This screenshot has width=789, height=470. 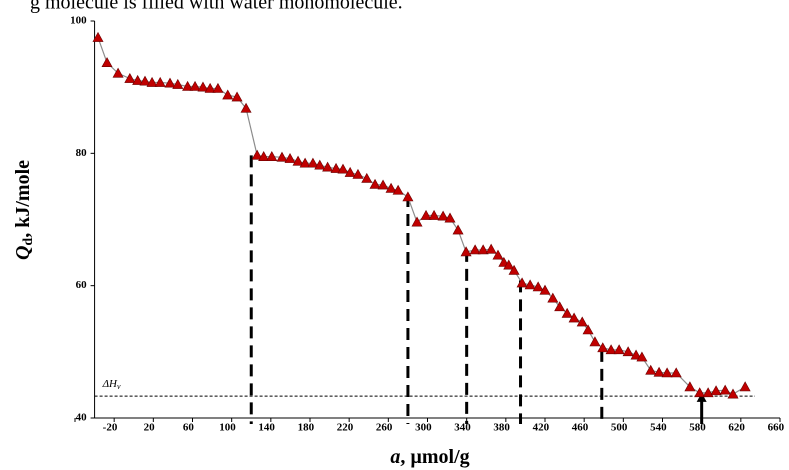 What do you see at coordinates (23, 253) in the screenshot?
I see `y-axis-symbol: Q` at bounding box center [23, 253].